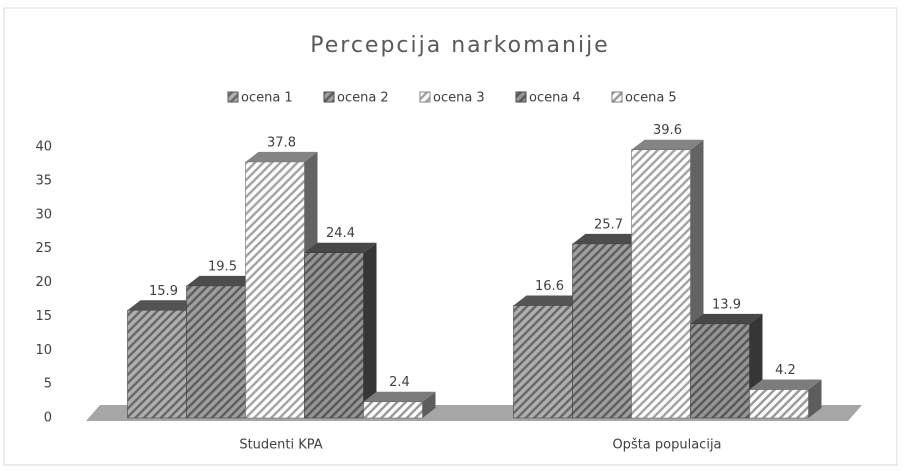 Image resolution: width=904 pixels, height=471 pixels. I want to click on x-tick-label: Studenti KPA, so click(280, 445).